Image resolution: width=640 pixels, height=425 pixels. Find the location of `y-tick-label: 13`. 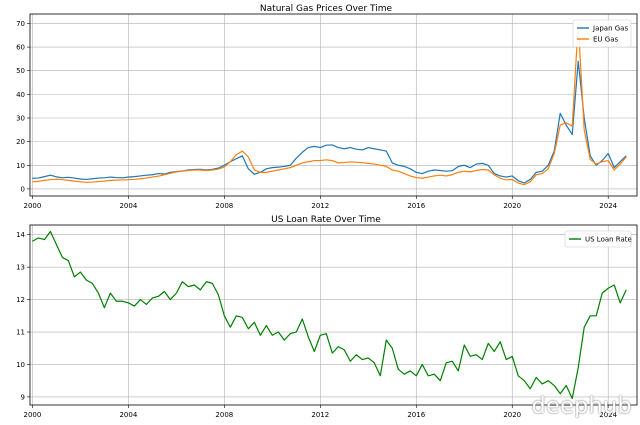

y-tick-label: 13 is located at coordinates (20, 268).